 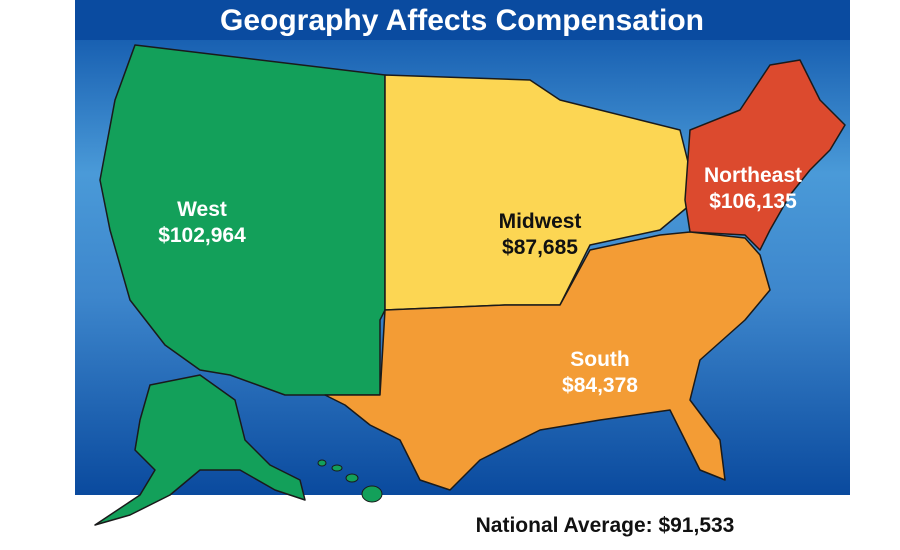 What do you see at coordinates (200, 450) in the screenshot?
I see `alaska` at bounding box center [200, 450].